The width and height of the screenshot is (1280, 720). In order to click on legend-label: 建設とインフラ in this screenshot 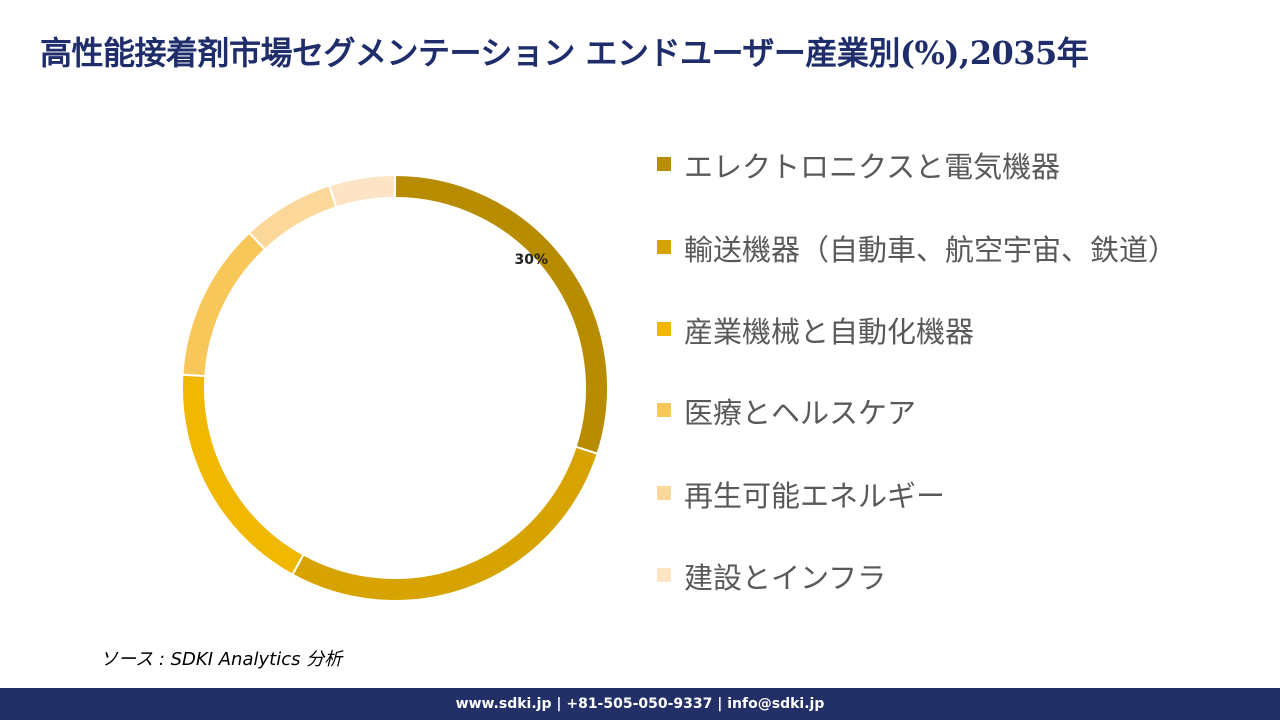, I will do `click(785, 578)`.